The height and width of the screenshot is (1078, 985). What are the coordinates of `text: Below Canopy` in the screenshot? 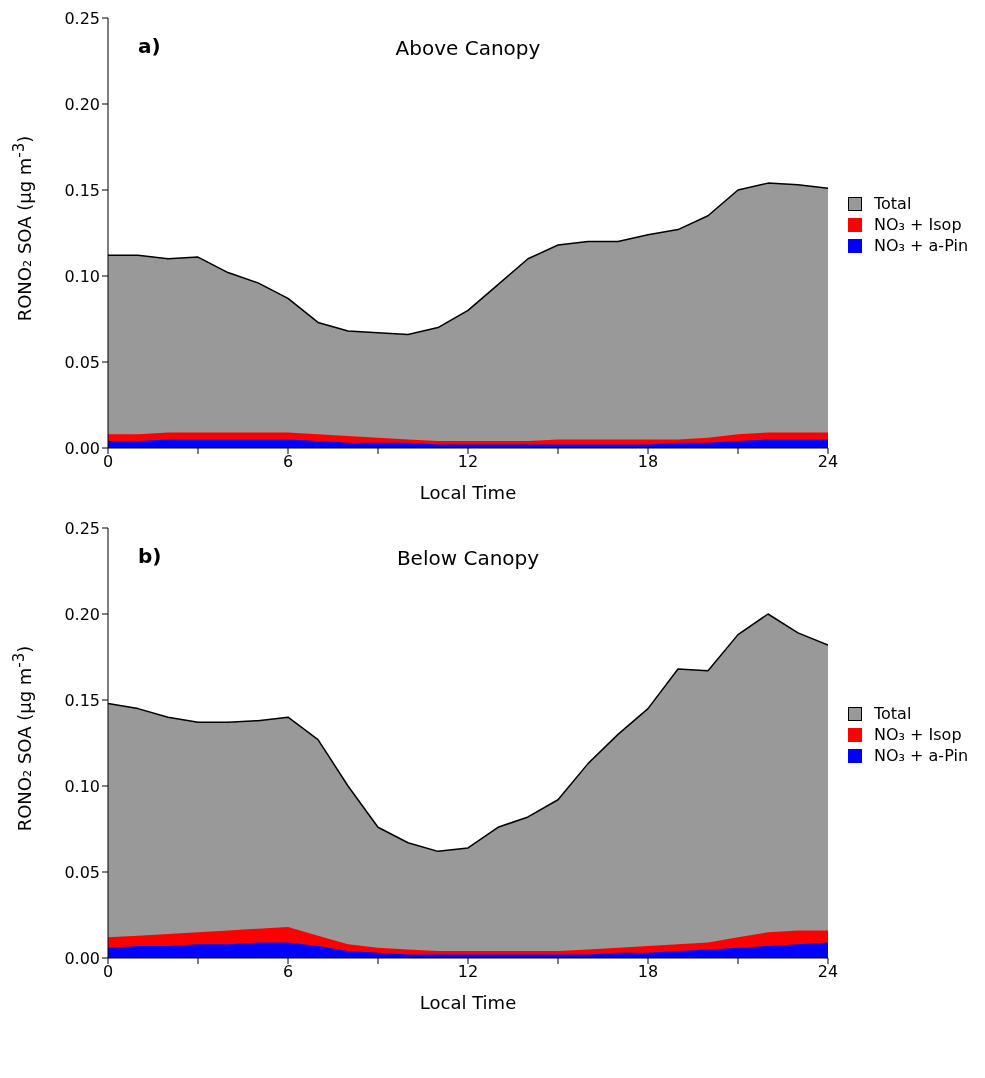 It's located at (468, 558).